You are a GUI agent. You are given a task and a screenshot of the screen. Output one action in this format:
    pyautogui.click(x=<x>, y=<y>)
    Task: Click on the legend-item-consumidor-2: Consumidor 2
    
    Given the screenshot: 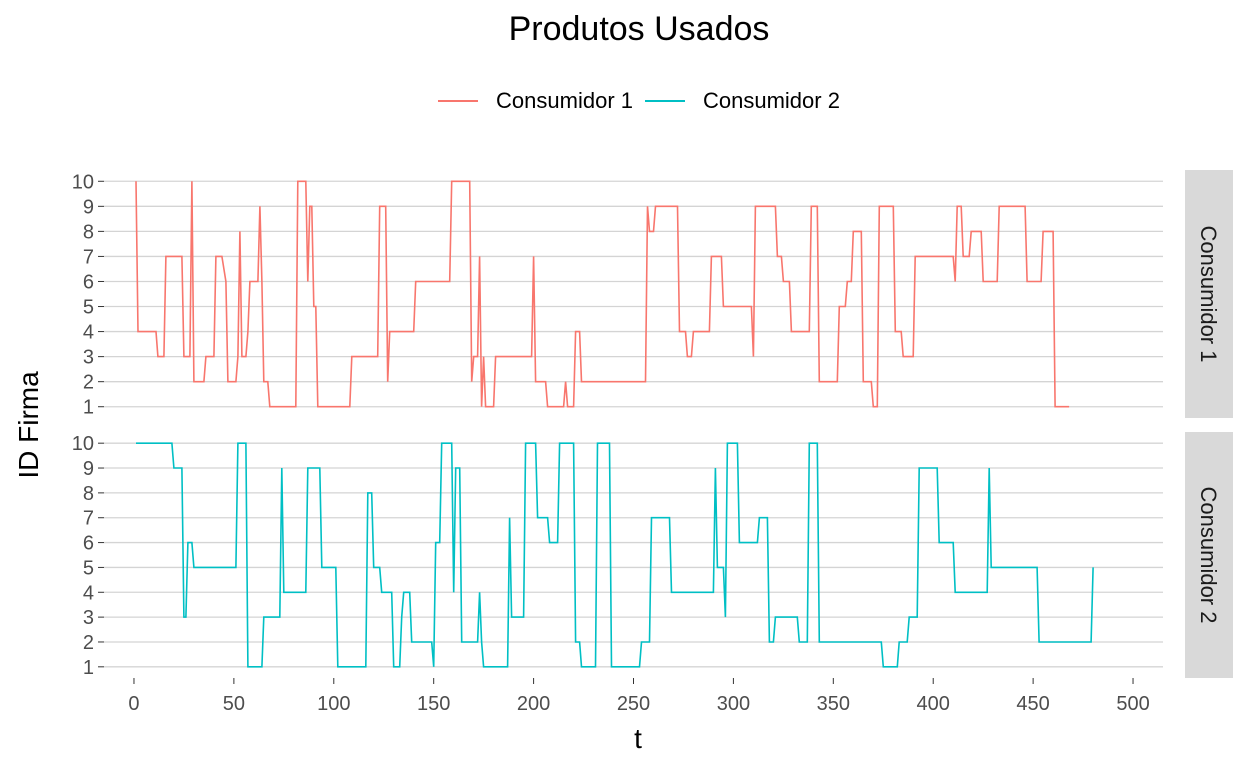 What is the action you would take?
    pyautogui.click(x=742, y=101)
    